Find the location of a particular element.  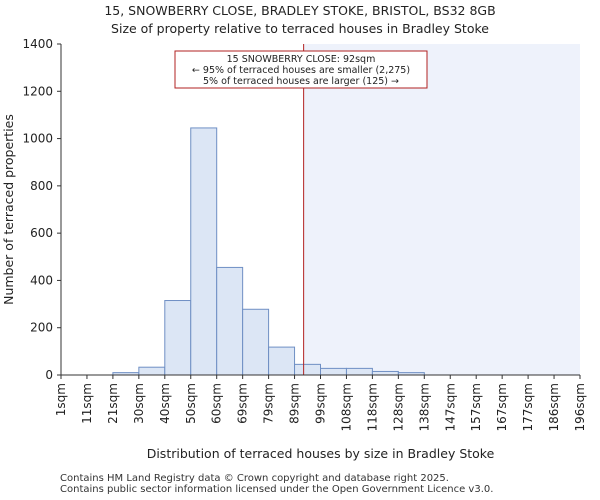

x-tick-label: 89sqm is located at coordinates (295, 403).